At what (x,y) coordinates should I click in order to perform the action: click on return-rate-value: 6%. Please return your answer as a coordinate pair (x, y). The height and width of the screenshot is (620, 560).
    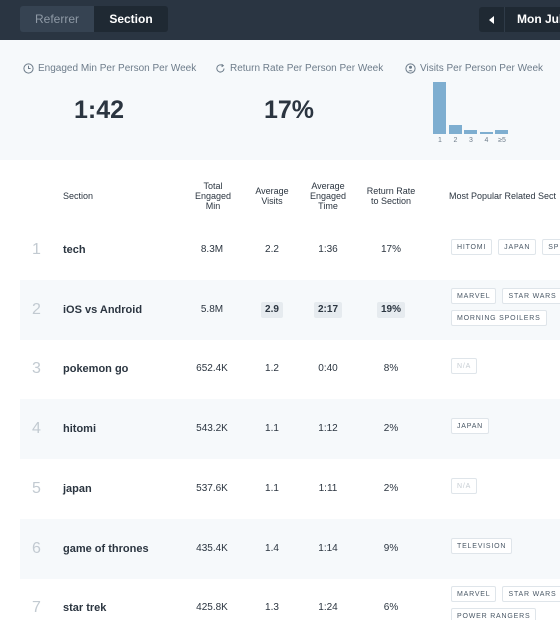
    Looking at the image, I should click on (391, 608).